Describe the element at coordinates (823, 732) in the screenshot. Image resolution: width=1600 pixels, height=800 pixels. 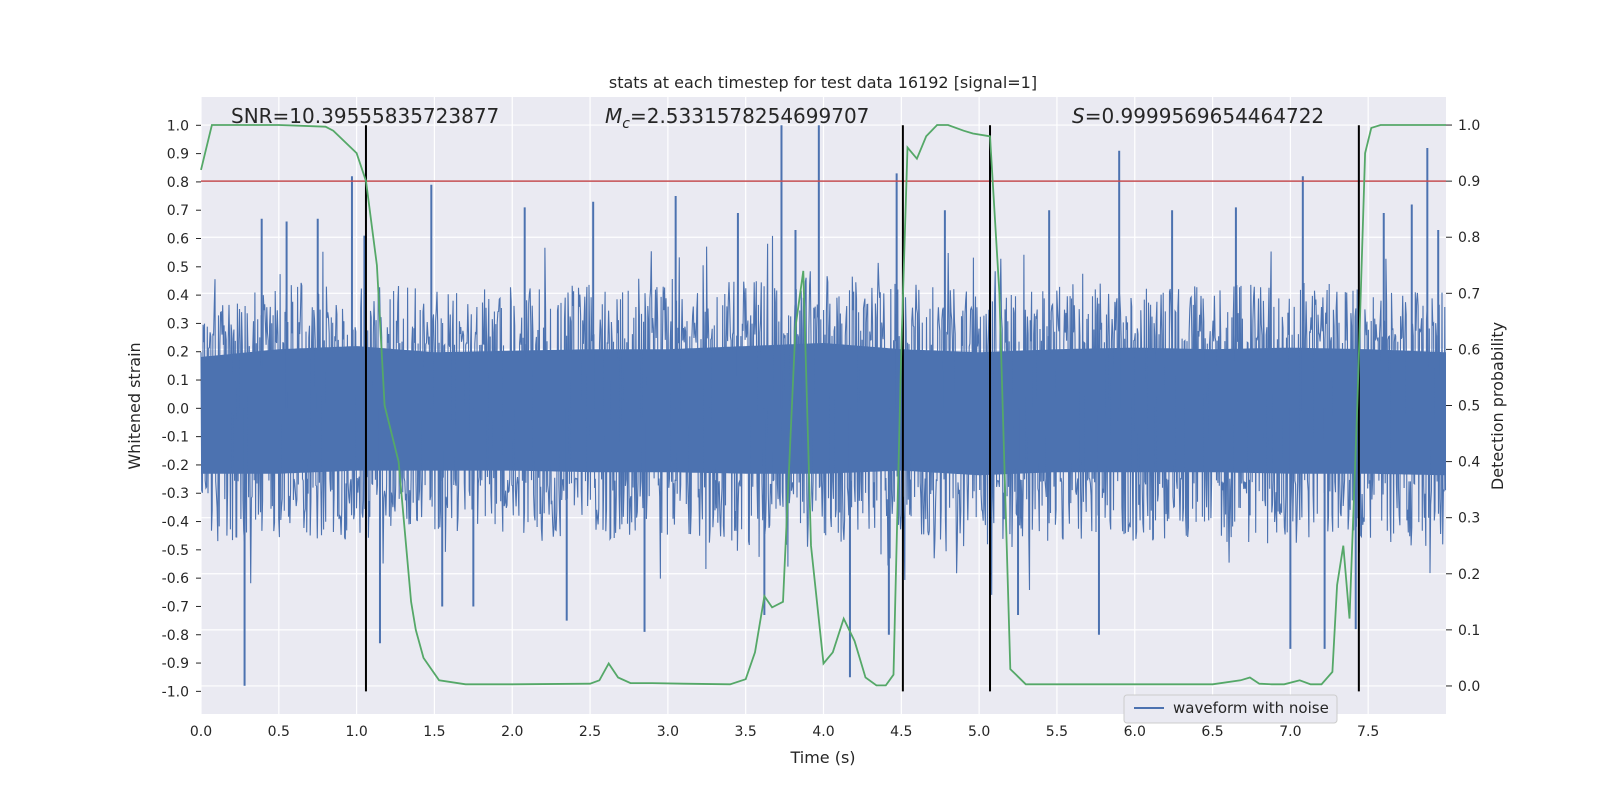
I see `x-tick-label: 4.0` at that location.